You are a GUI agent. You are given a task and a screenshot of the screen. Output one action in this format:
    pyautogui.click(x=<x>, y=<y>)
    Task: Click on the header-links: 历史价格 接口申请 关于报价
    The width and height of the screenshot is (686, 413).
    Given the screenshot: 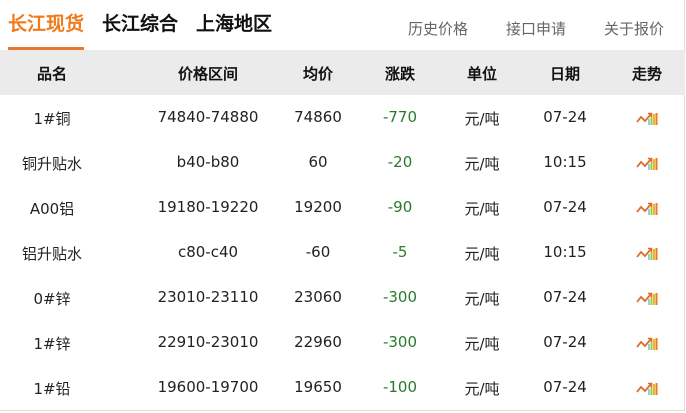 What is the action you would take?
    pyautogui.click(x=536, y=28)
    